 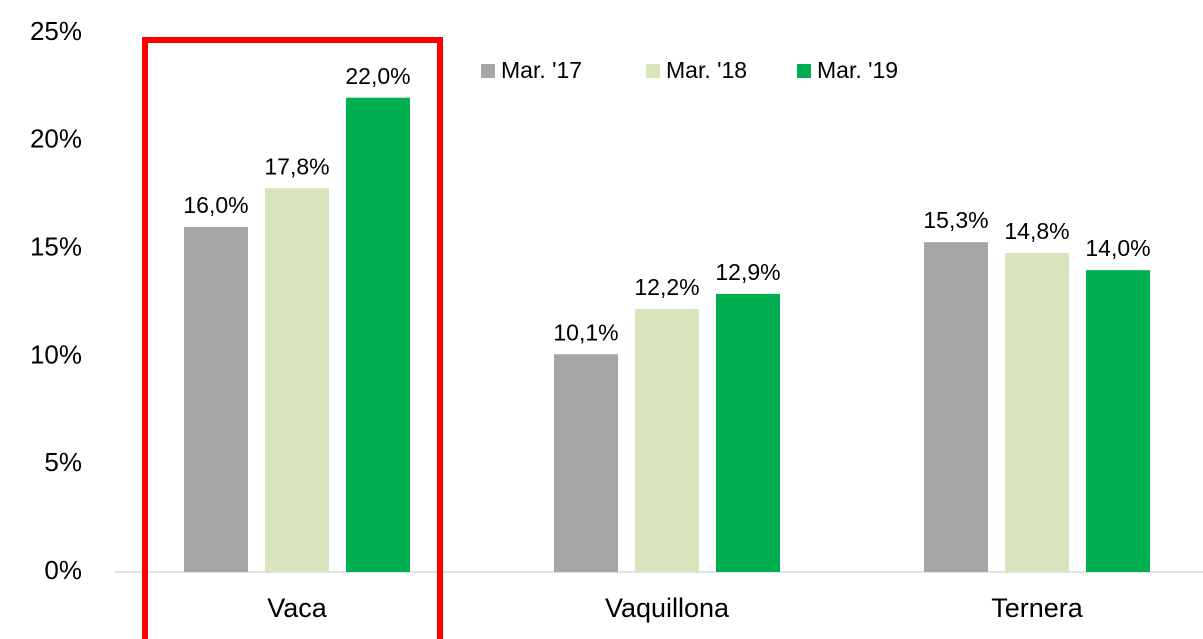 I want to click on legend-label: Mar. '19, so click(x=857, y=70).